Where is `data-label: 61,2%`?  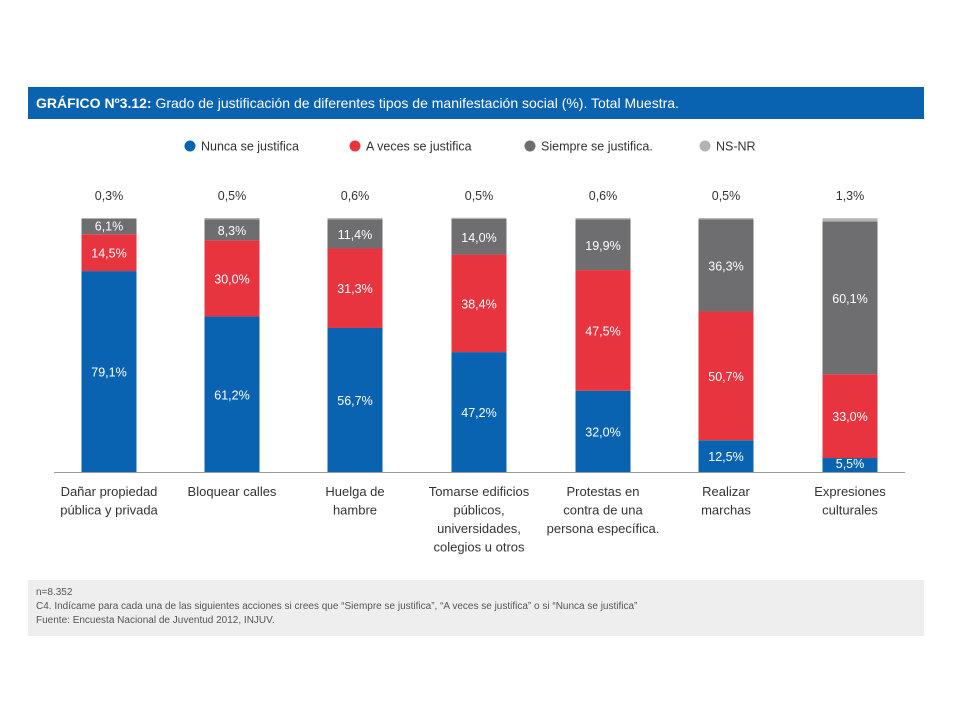 data-label: 61,2% is located at coordinates (231, 395).